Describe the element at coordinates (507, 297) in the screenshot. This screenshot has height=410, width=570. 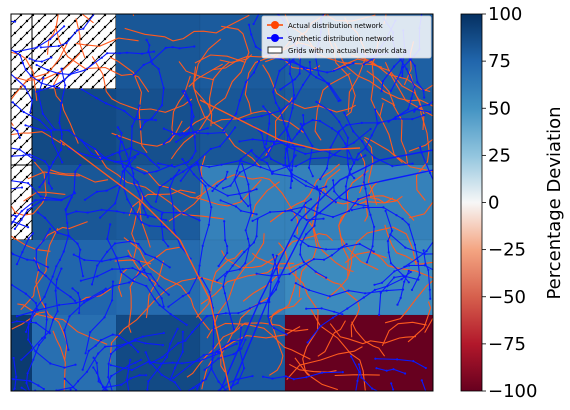
I see `colorbar-tick-label: −50` at that location.